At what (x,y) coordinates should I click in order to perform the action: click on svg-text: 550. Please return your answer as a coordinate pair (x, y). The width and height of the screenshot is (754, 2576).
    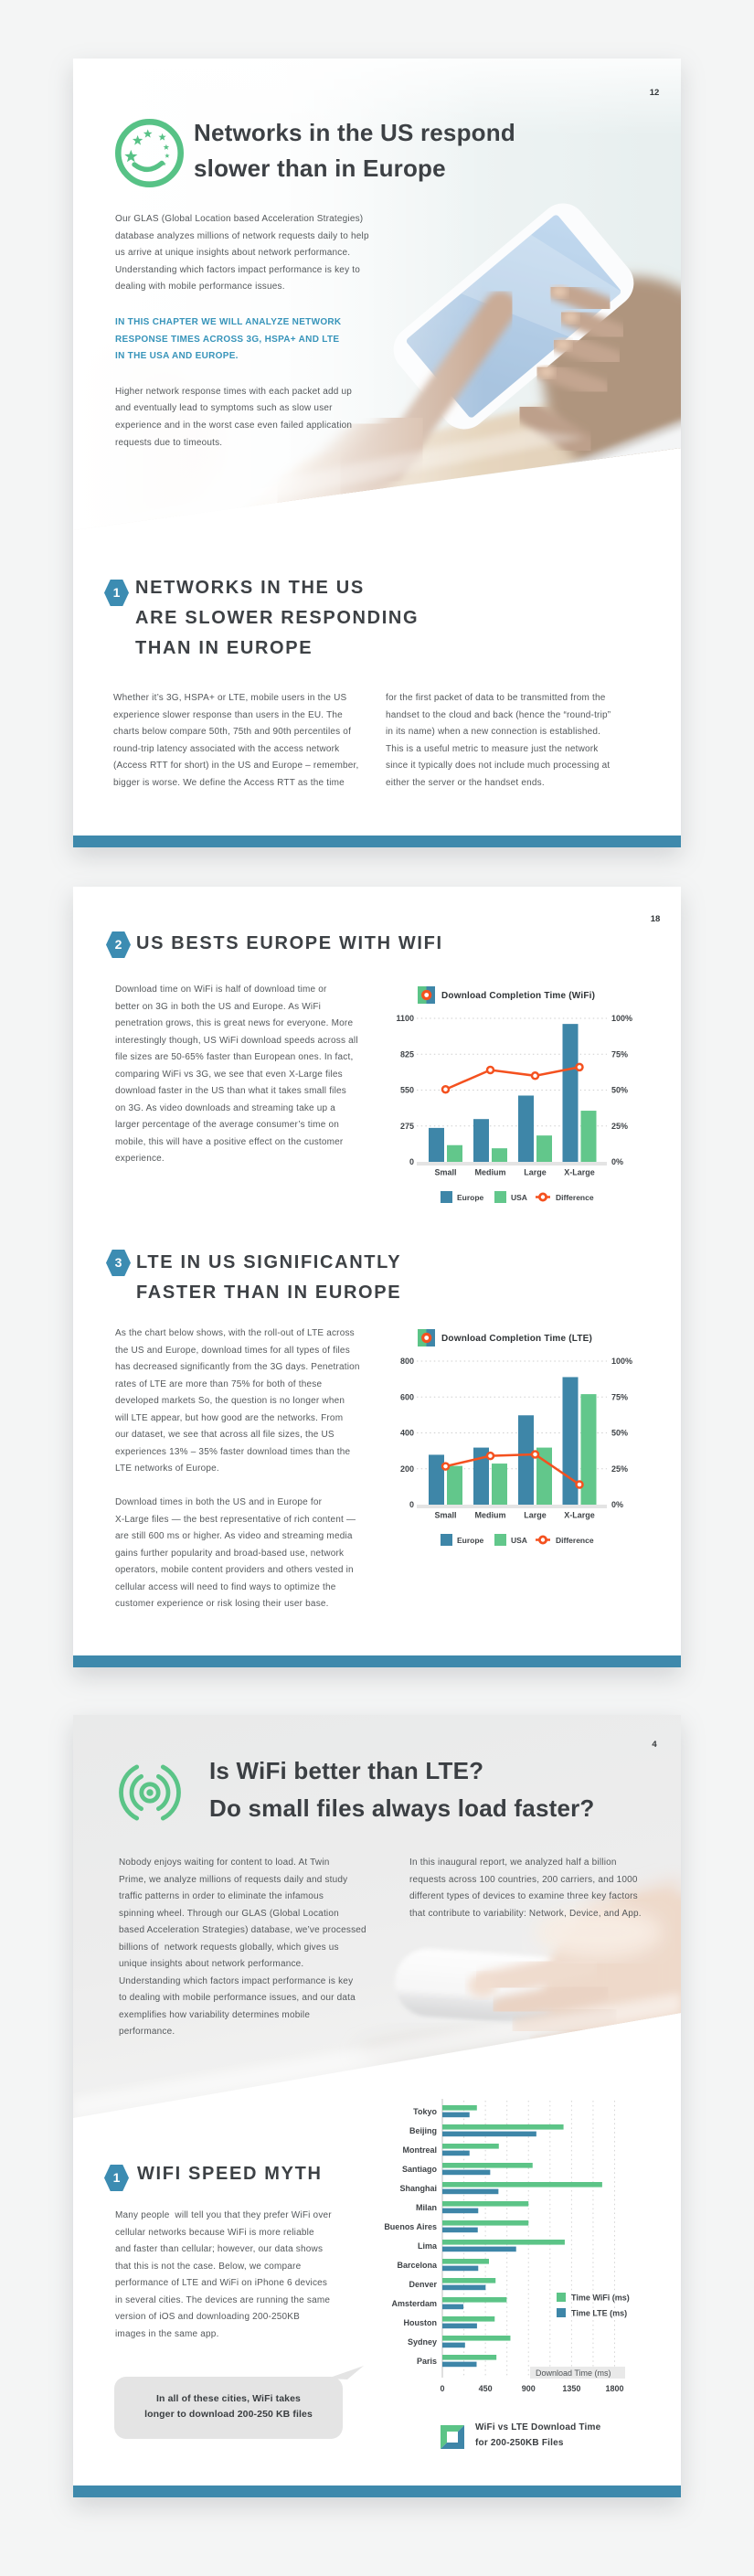
    Looking at the image, I should click on (407, 1090).